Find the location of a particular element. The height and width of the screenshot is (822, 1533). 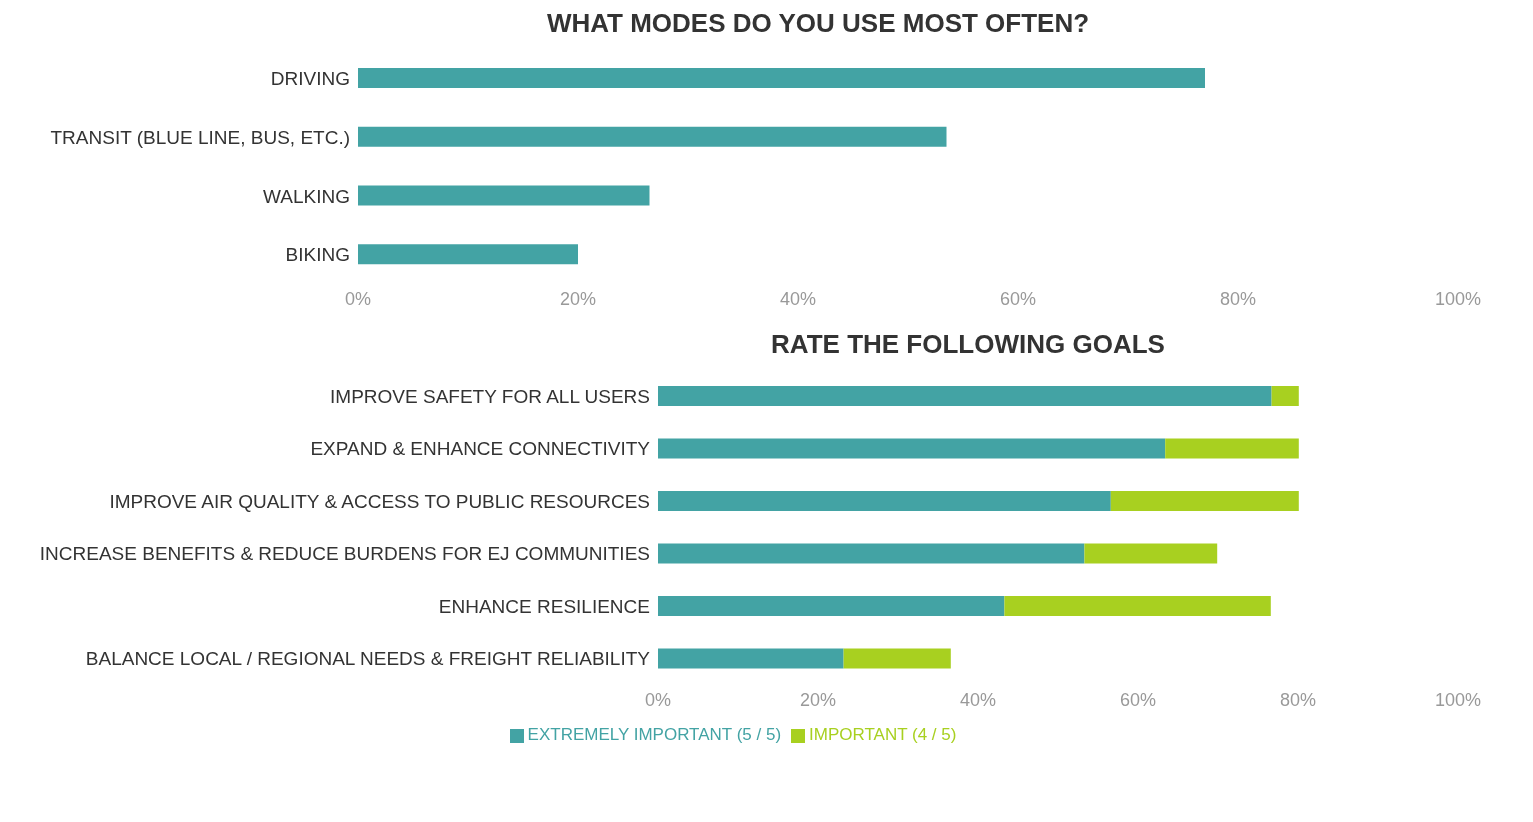

y-tick-label: IMPROVE AIR QUALITY & ACCESS TO PUBLIC RESOURCES is located at coordinates (379, 501).